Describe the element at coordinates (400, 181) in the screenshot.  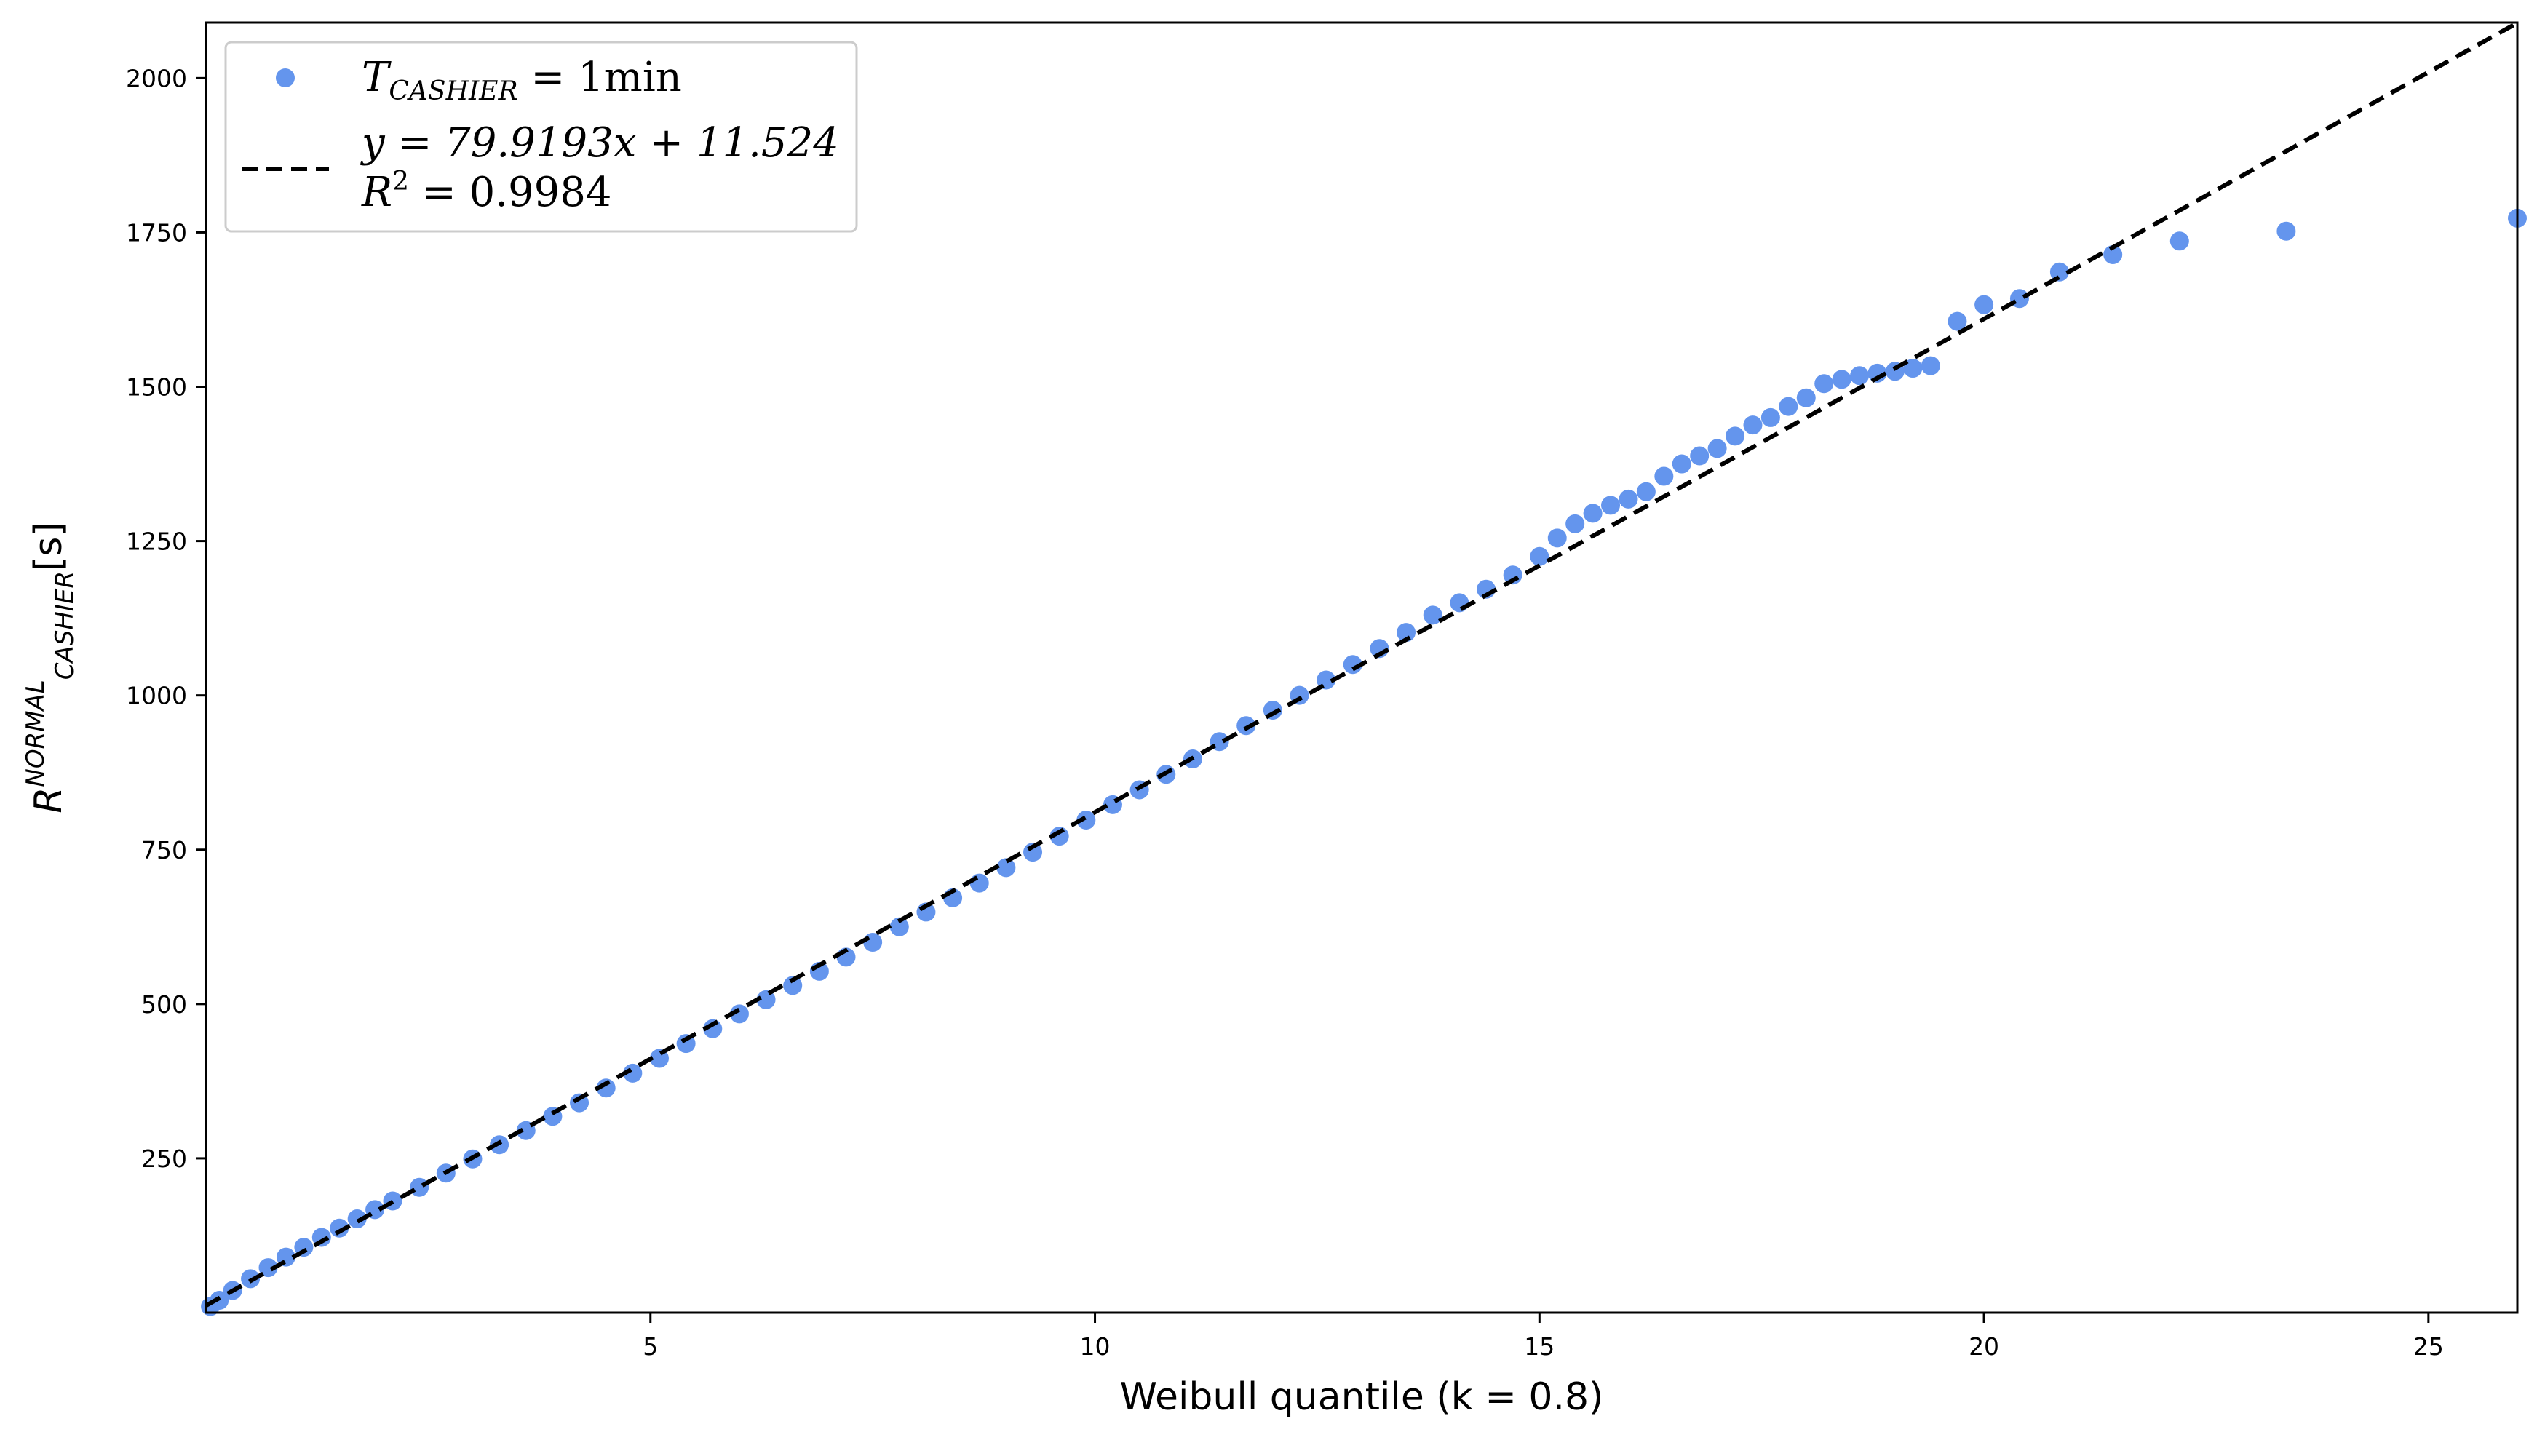
I see `legend-label-r2-sup: 2` at that location.